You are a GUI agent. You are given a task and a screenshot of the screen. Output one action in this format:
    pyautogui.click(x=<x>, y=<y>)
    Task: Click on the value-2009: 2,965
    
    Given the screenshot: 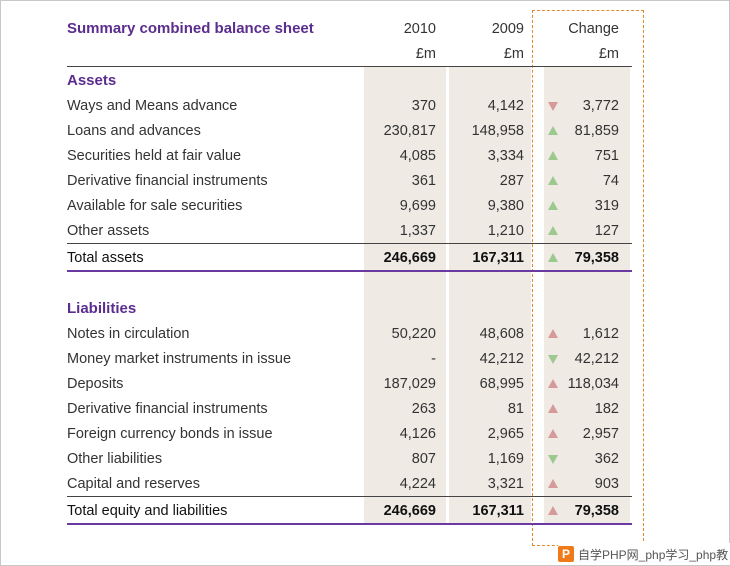 What is the action you would take?
    pyautogui.click(x=505, y=434)
    